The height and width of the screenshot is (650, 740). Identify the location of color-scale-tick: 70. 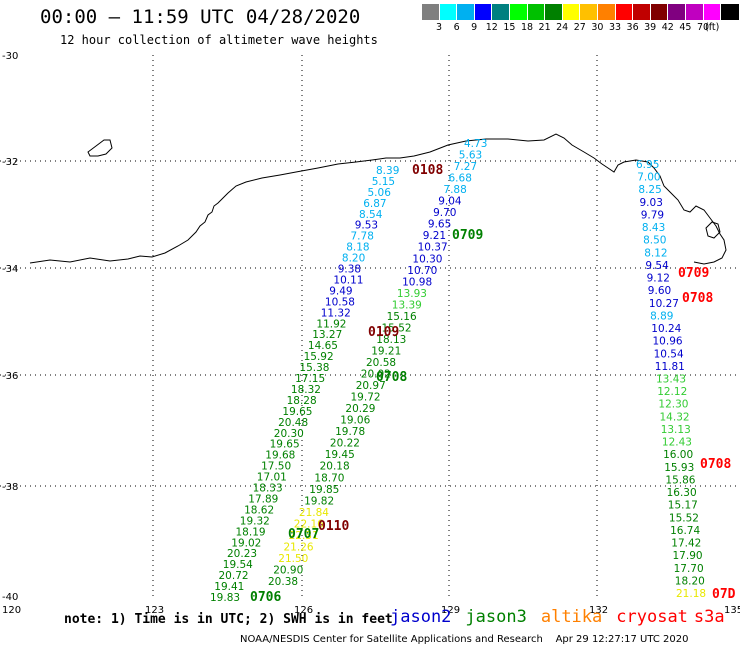
(703, 27).